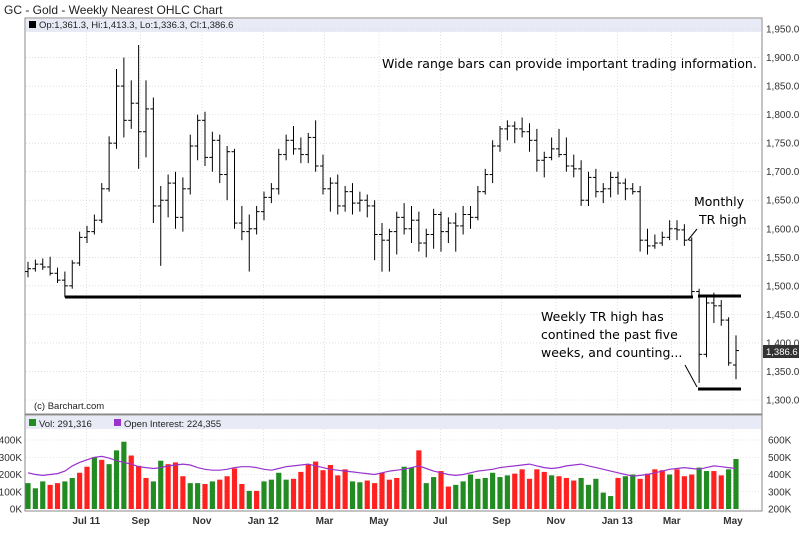  Describe the element at coordinates (780, 441) in the screenshot. I see `oi-tick-label: 600K` at that location.